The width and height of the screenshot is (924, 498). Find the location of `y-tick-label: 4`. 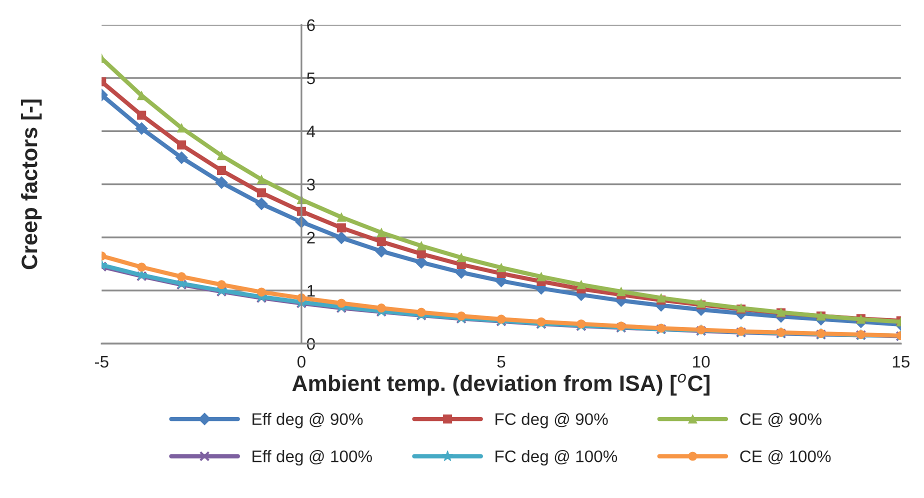

y-tick-label: 4 is located at coordinates (311, 132).